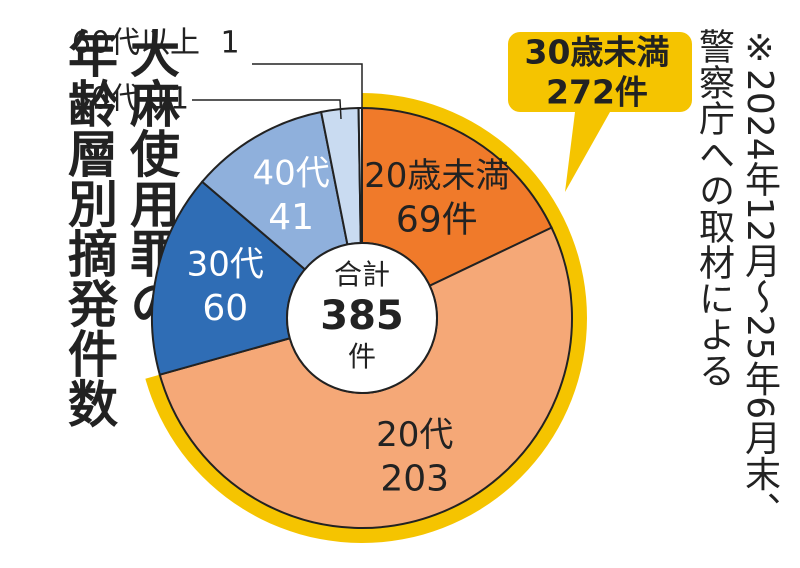 The width and height of the screenshot is (800, 568). I want to click on note-line: ※2024年12月～25年6月末、, so click(759, 278).